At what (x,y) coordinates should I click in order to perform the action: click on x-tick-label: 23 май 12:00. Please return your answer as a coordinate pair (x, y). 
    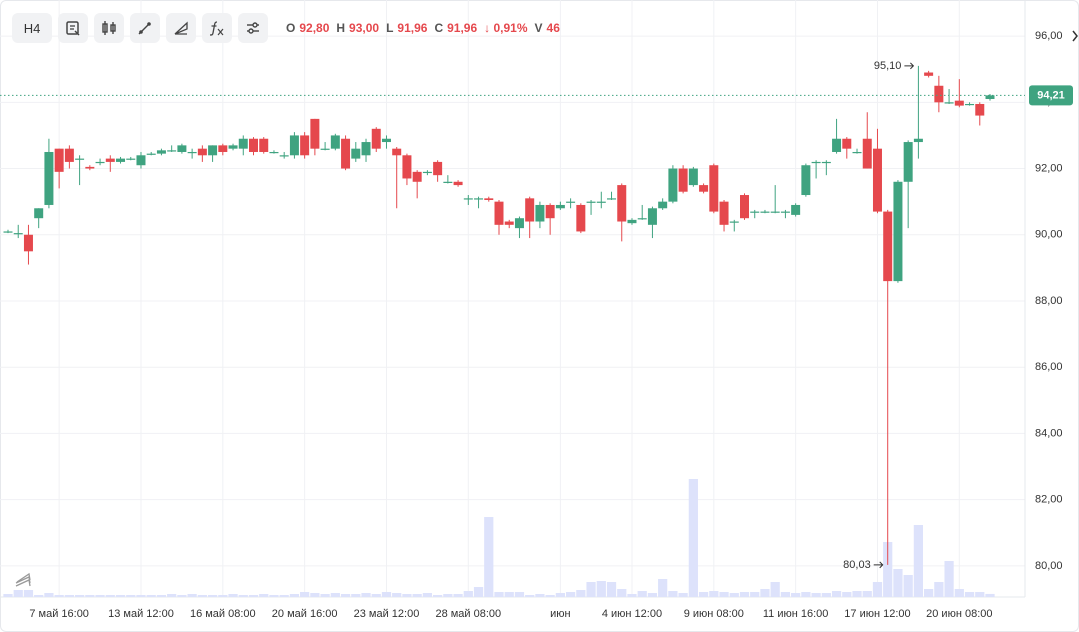
    Looking at the image, I should click on (387, 614).